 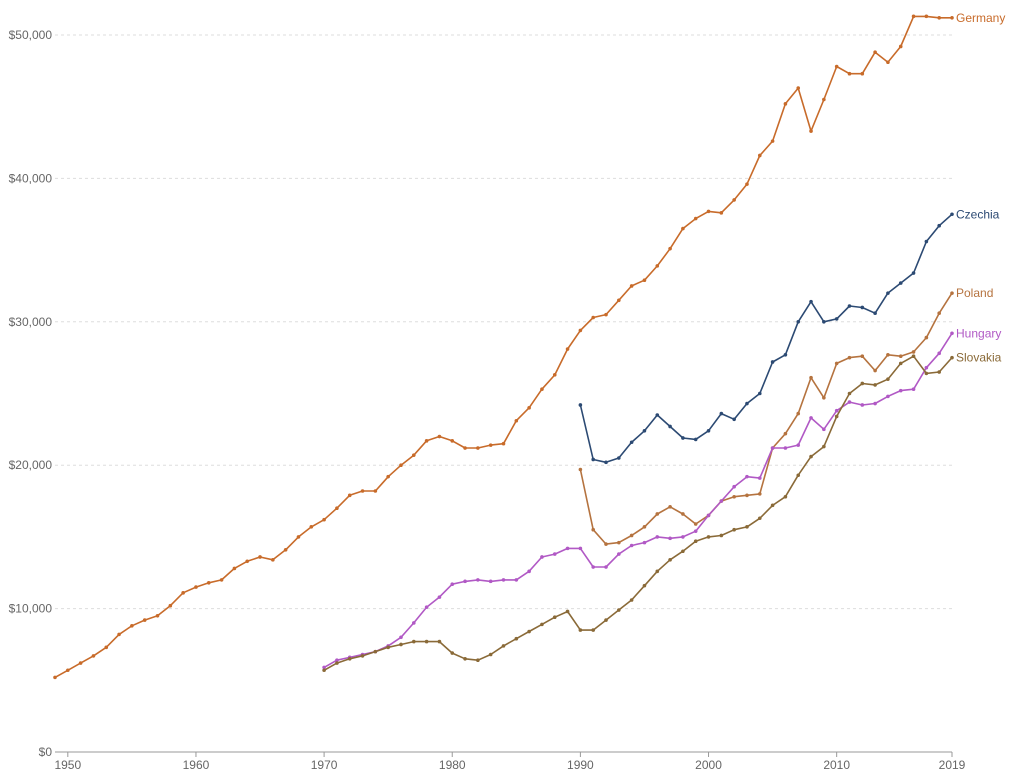 What do you see at coordinates (811, 377) in the screenshot?
I see `data-point-poland-2008` at bounding box center [811, 377].